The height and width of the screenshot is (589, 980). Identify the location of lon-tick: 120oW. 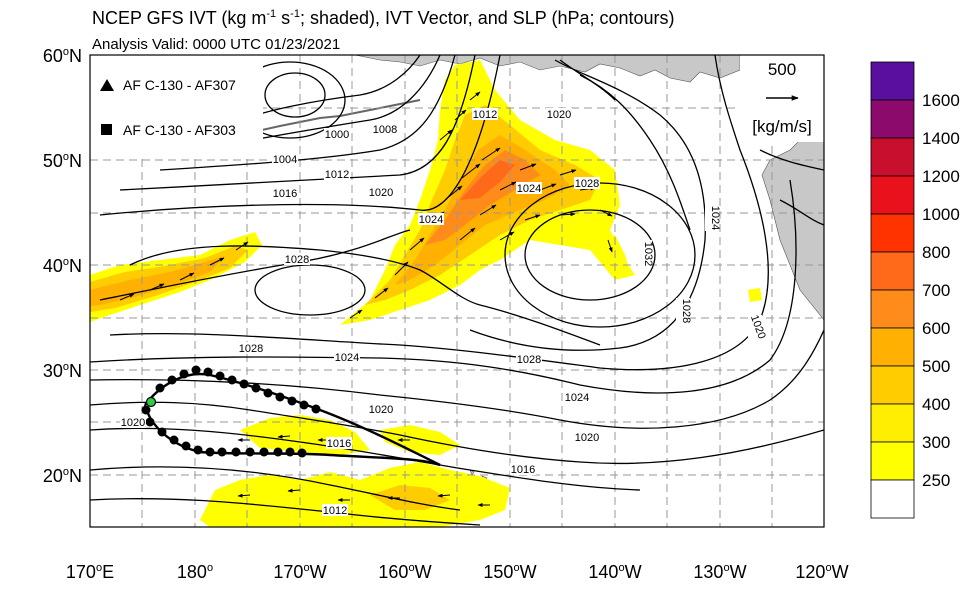
(821, 572).